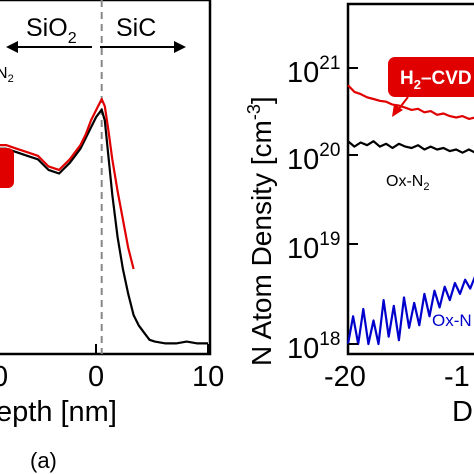  Describe the element at coordinates (96, 377) in the screenshot. I see `left-x-tick-label-0: 0` at that location.